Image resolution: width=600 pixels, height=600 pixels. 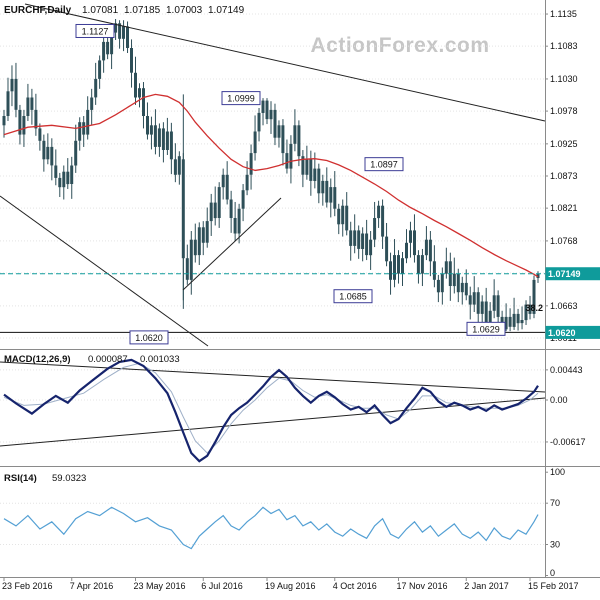 I want to click on date-label: 19 Aug 2016, so click(x=290, y=586).